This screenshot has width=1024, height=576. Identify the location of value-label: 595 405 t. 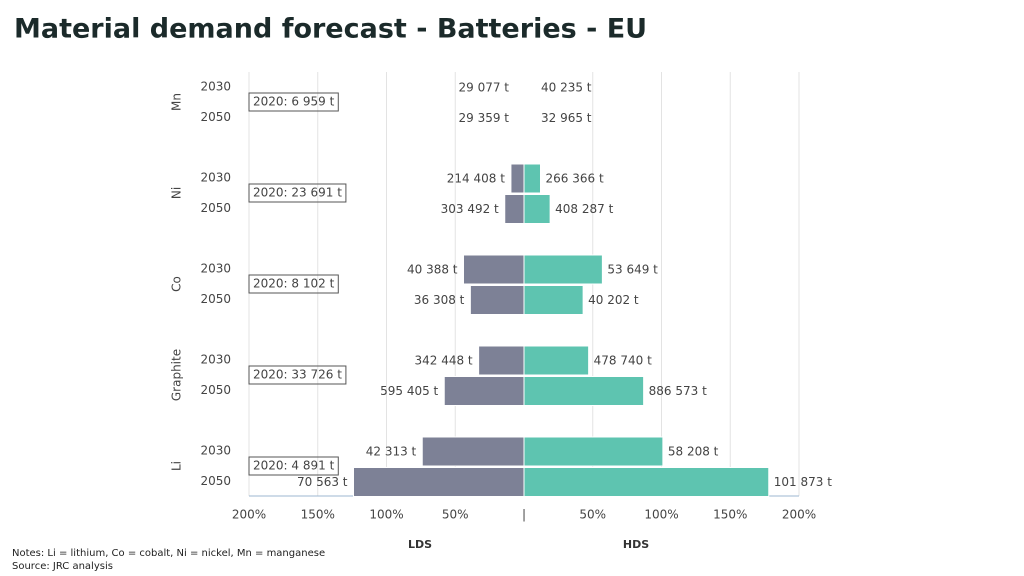
(409, 391).